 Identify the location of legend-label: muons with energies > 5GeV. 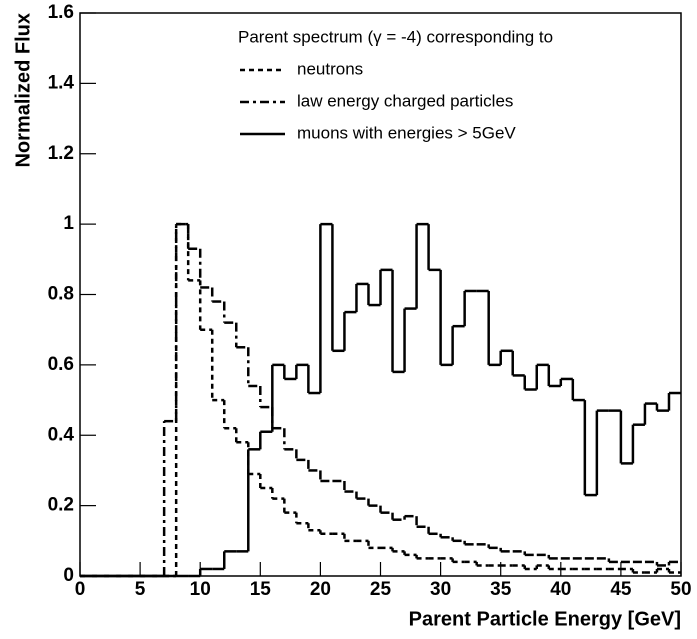
(406, 132).